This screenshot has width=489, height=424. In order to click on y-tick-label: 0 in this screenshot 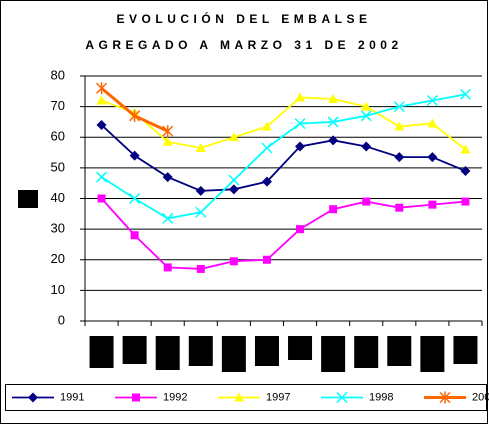, I will do `click(61, 319)`.